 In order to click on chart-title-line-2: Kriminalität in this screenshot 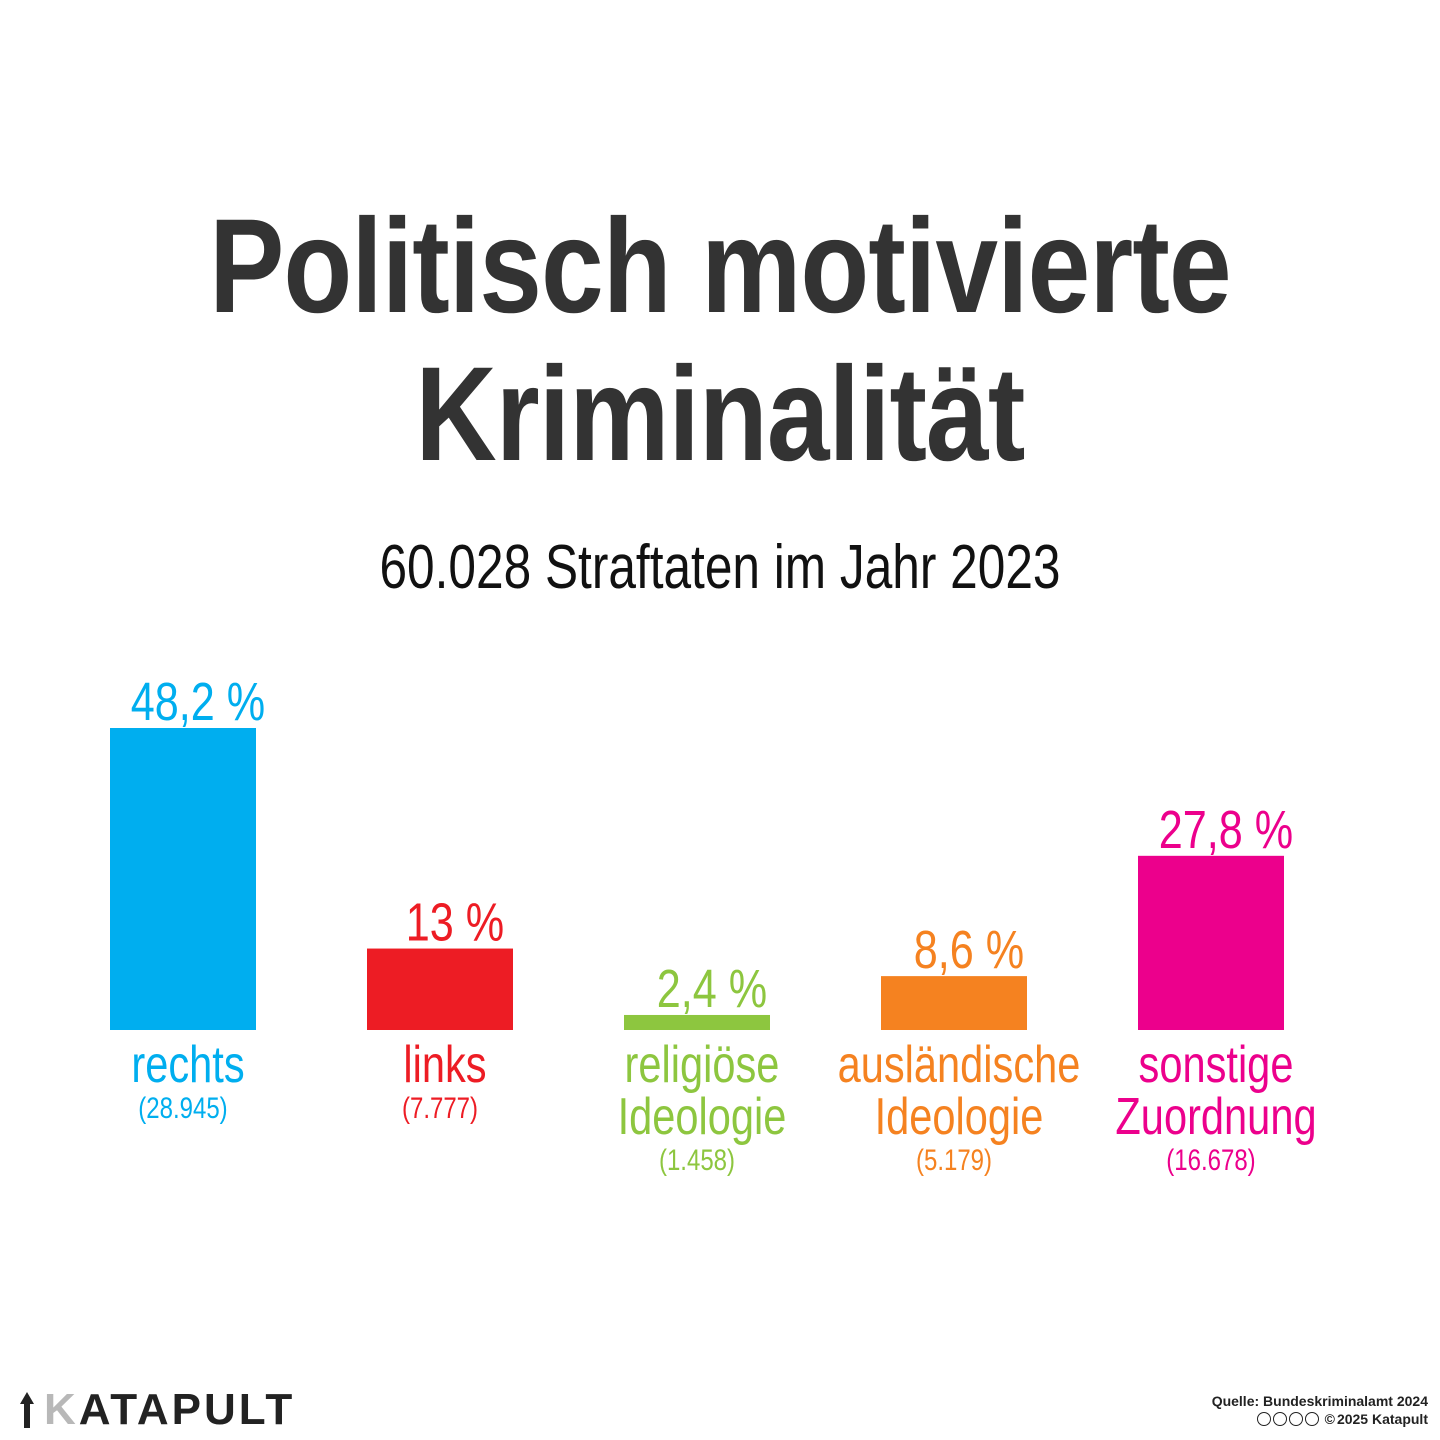, I will do `click(720, 414)`.